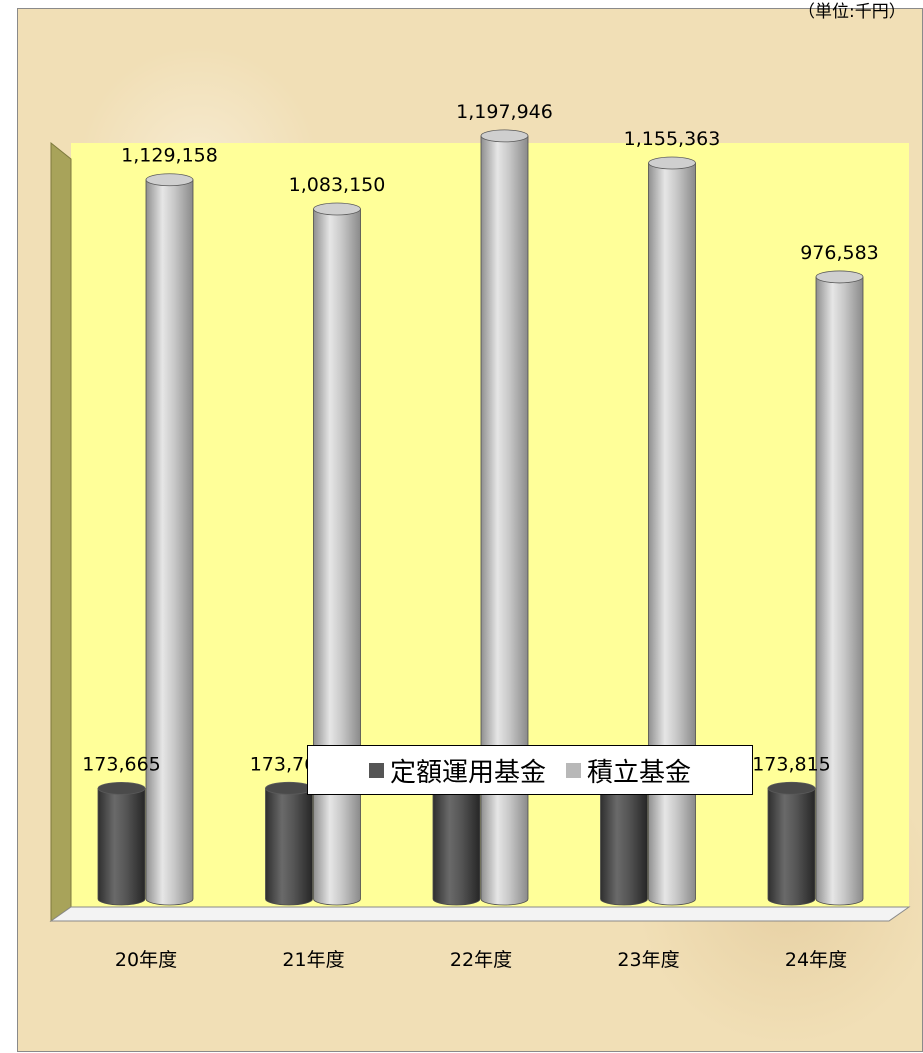  Describe the element at coordinates (639, 772) in the screenshot. I see `legend-label-series-2: 積立基金` at that location.